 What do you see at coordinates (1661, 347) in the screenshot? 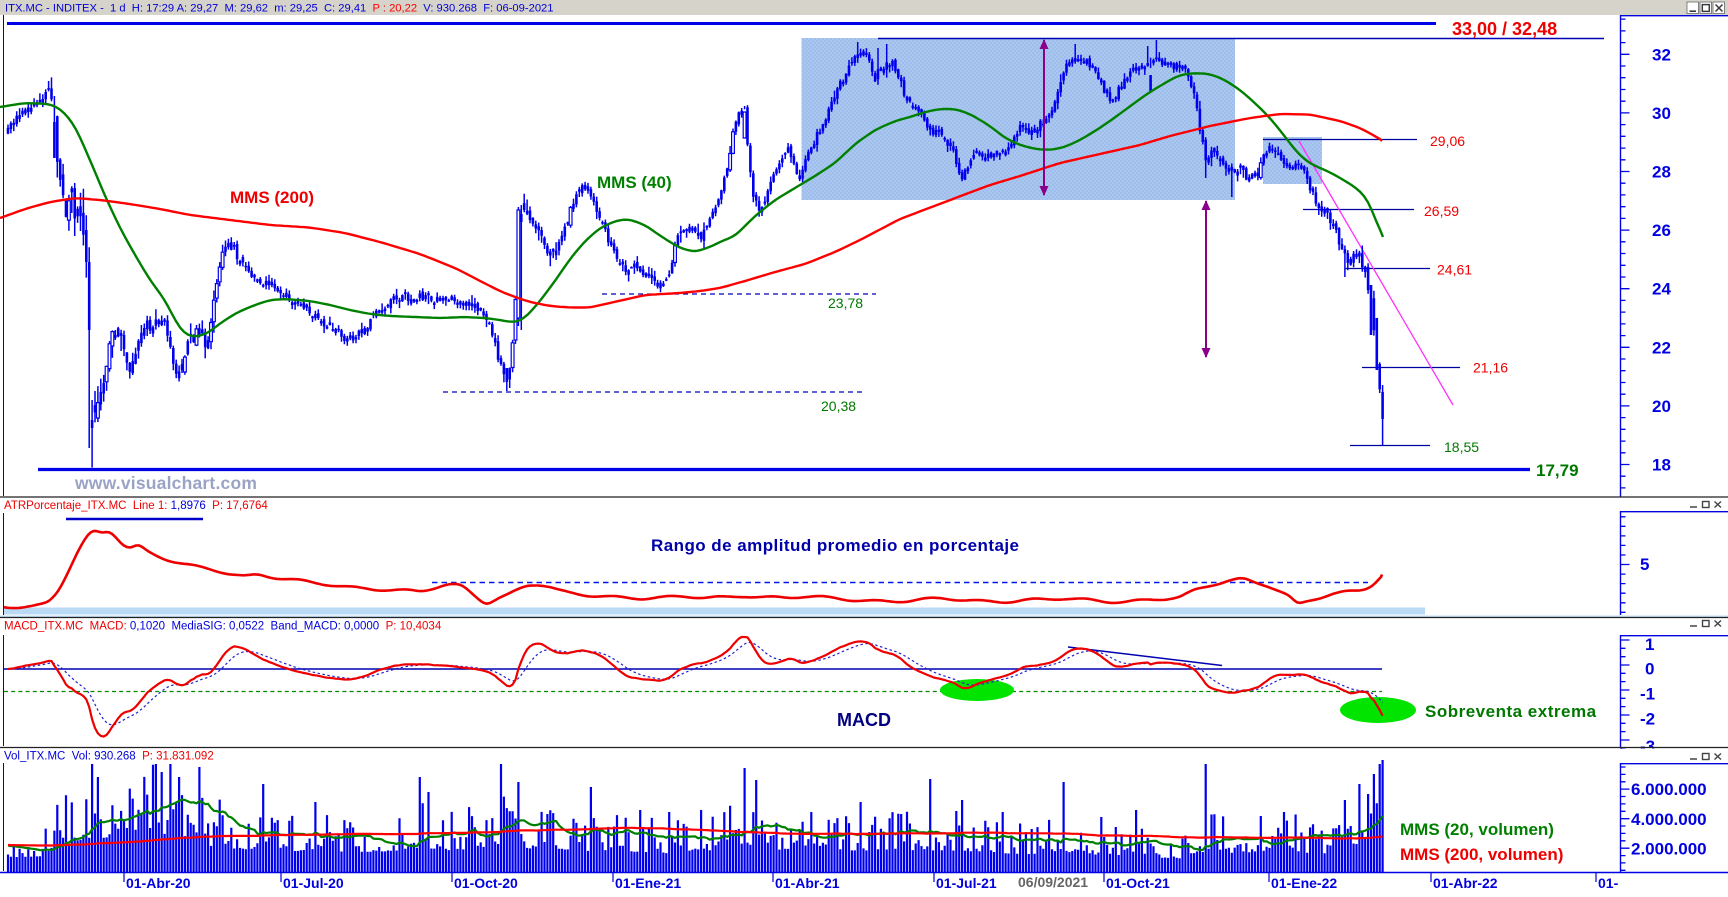
I see `svg-text: 22` at bounding box center [1661, 347].